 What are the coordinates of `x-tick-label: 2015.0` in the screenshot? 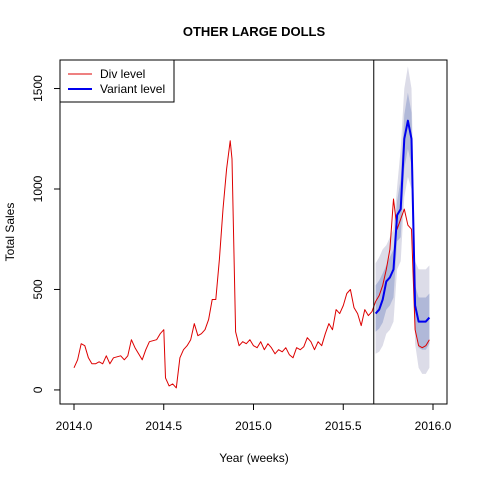 It's located at (253, 426).